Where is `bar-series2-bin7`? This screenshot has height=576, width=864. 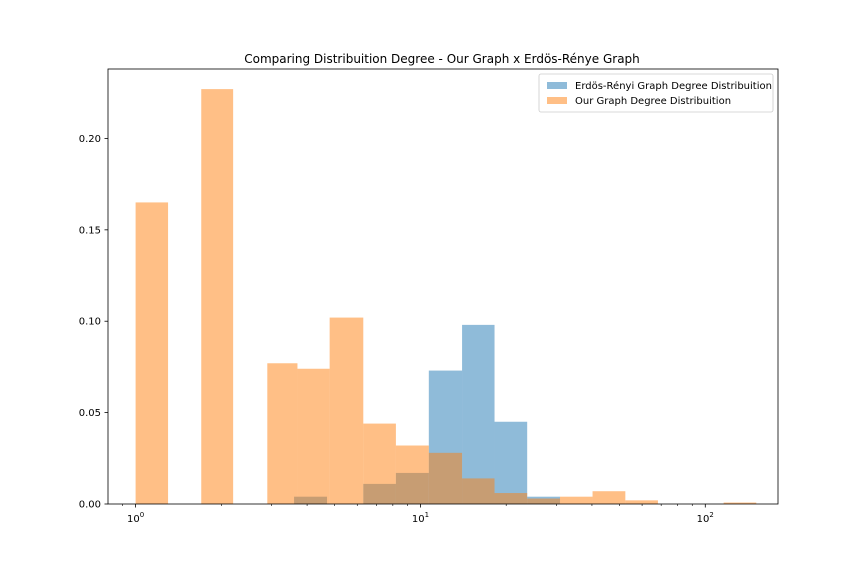 bar-series2-bin7 is located at coordinates (412, 474).